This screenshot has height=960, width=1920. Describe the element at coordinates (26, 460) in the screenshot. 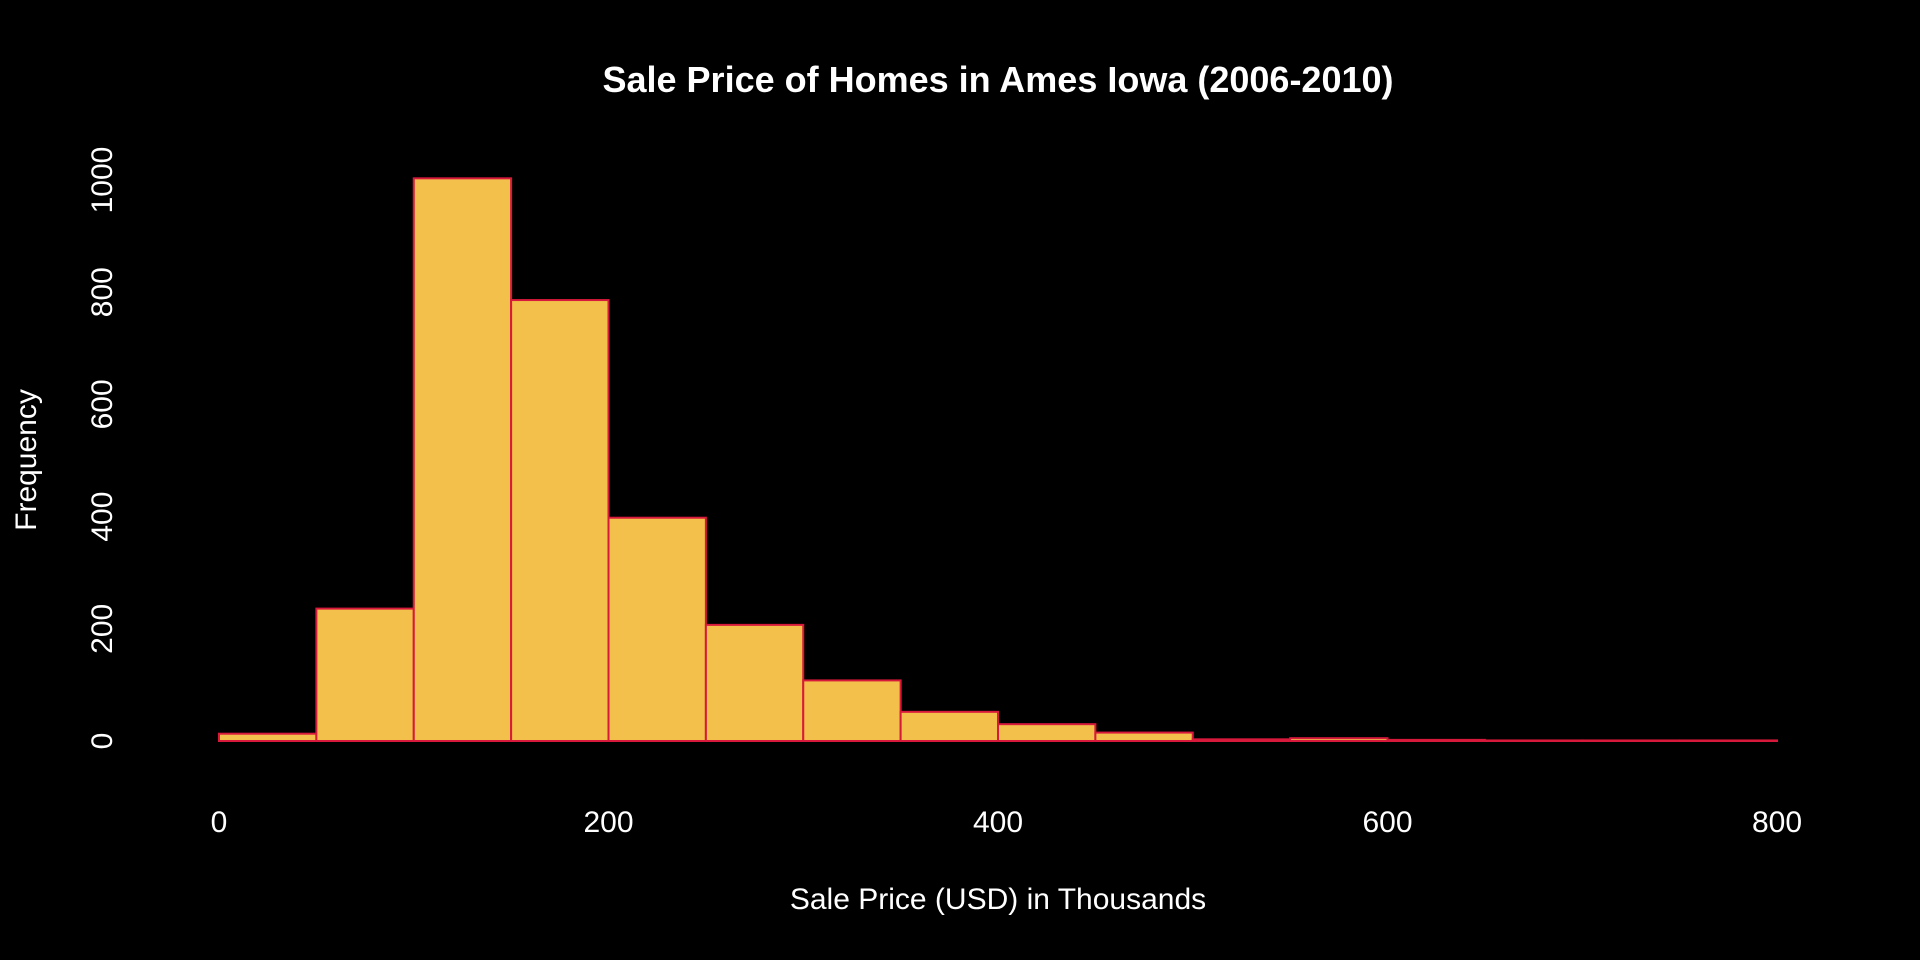

I see `y-axis-label: Frequency` at that location.